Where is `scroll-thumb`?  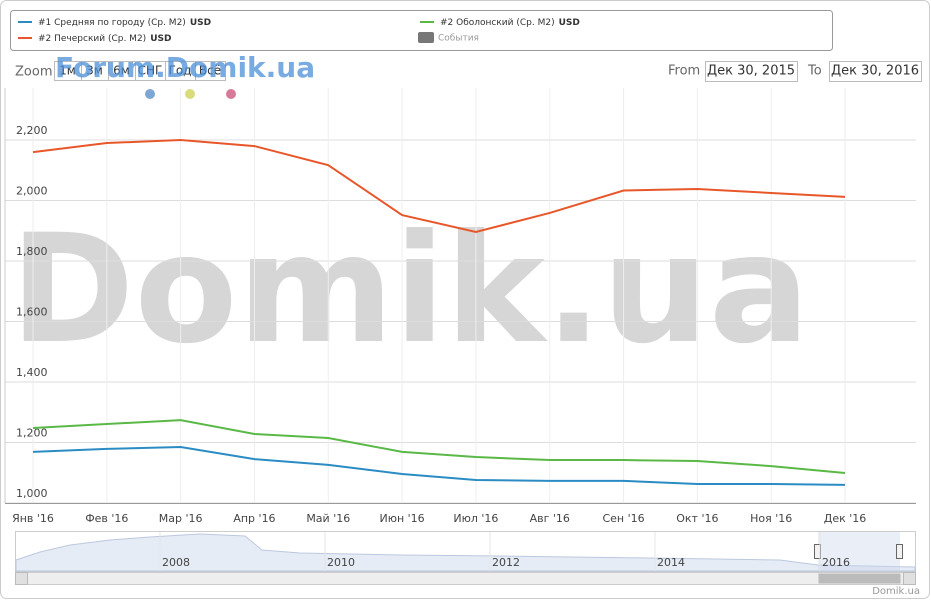
scroll-thumb is located at coordinates (859, 578).